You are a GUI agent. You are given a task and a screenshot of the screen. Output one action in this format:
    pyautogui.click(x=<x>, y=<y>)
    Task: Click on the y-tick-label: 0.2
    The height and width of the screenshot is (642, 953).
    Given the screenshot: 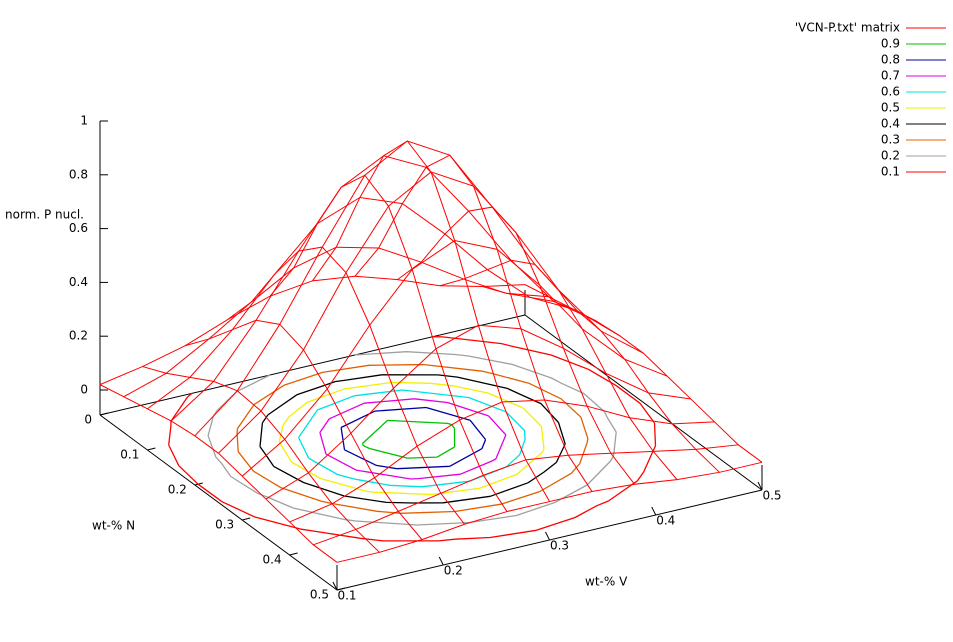 What is the action you would take?
    pyautogui.click(x=177, y=490)
    